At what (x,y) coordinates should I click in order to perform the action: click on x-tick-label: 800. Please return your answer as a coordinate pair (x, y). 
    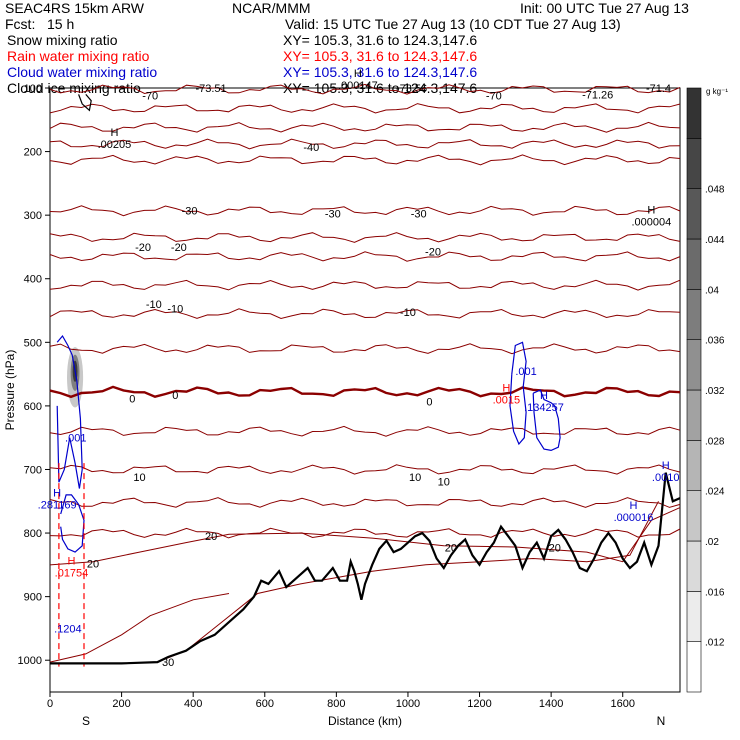
    Looking at the image, I should click on (336, 704).